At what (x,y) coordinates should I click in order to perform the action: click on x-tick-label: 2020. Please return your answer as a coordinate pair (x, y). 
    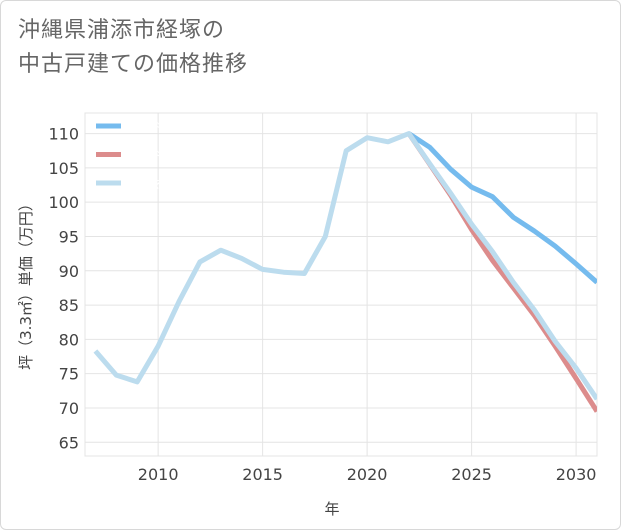
    Looking at the image, I should click on (367, 474).